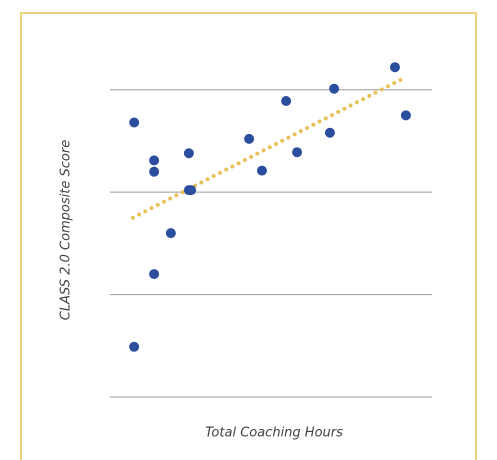 Image resolution: width=497 pixels, height=460 pixels. Describe the element at coordinates (66, 230) in the screenshot. I see `y-axis-label: CLASS 2.0 Composite Score` at that location.